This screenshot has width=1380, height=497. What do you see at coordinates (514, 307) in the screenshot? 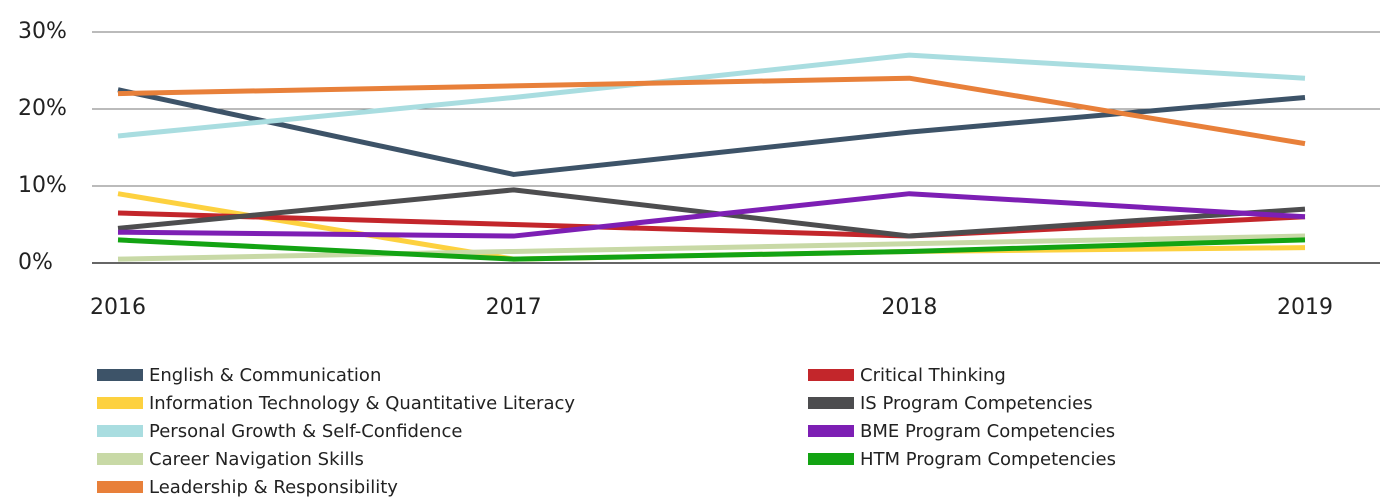
I see `x-tick-label: 2017` at bounding box center [514, 307].